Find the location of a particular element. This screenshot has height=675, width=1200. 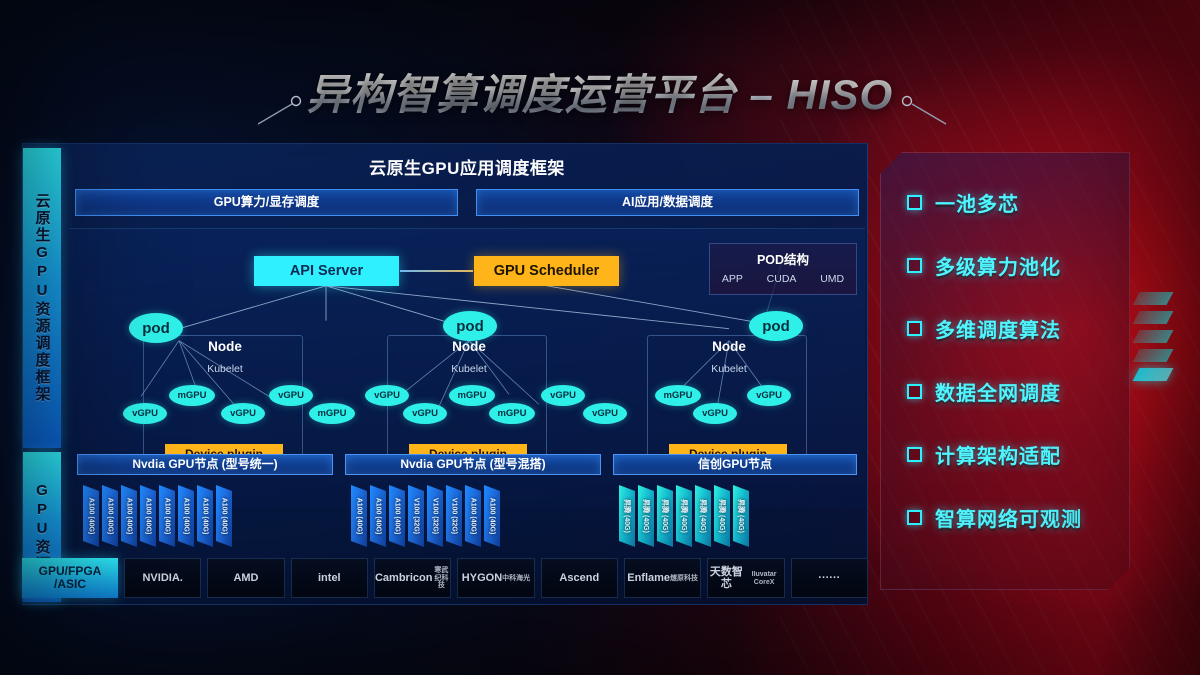

feature-label: 数据全网调度 is located at coordinates (998, 393).